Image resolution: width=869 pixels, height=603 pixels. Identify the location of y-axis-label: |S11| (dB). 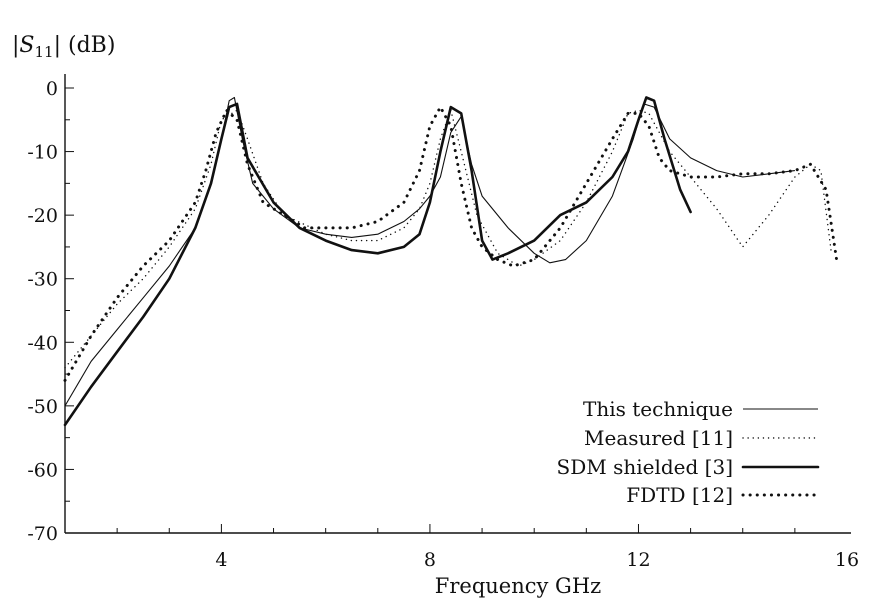
(63, 47).